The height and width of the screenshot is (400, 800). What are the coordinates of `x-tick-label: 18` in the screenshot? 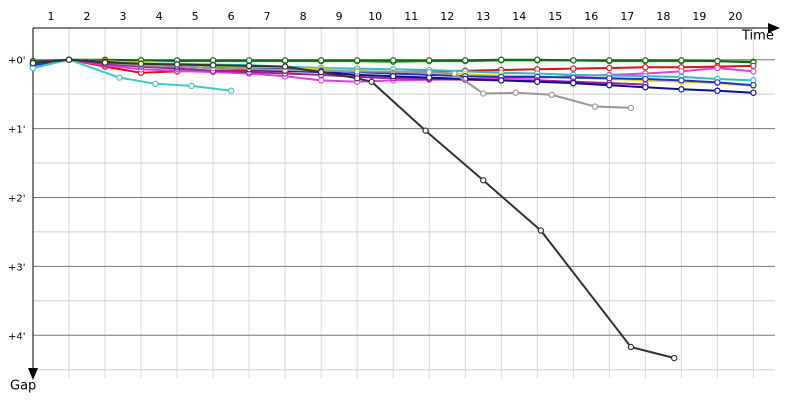 It's located at (663, 16).